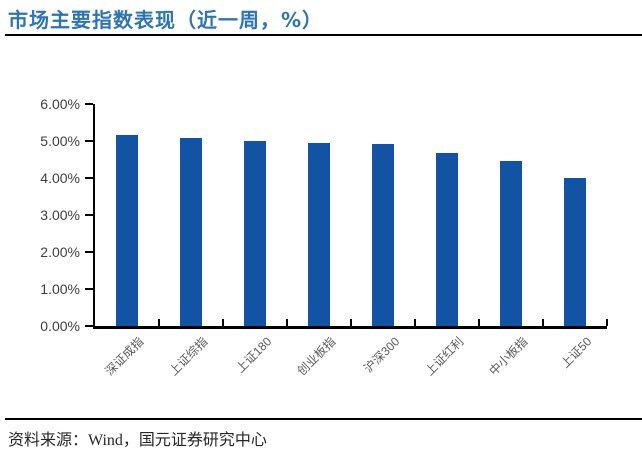 The image size is (642, 452). What do you see at coordinates (137, 440) in the screenshot?
I see `source-note: 资料来源：Wind，国元证券研究中心` at bounding box center [137, 440].